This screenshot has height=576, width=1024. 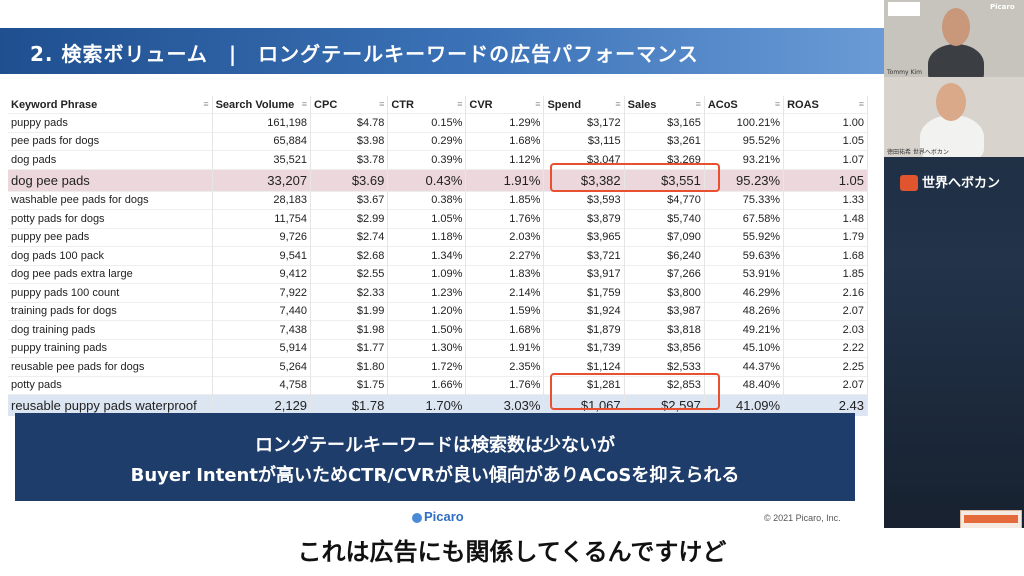 I want to click on metric-cell: 1.66%, so click(x=427, y=385).